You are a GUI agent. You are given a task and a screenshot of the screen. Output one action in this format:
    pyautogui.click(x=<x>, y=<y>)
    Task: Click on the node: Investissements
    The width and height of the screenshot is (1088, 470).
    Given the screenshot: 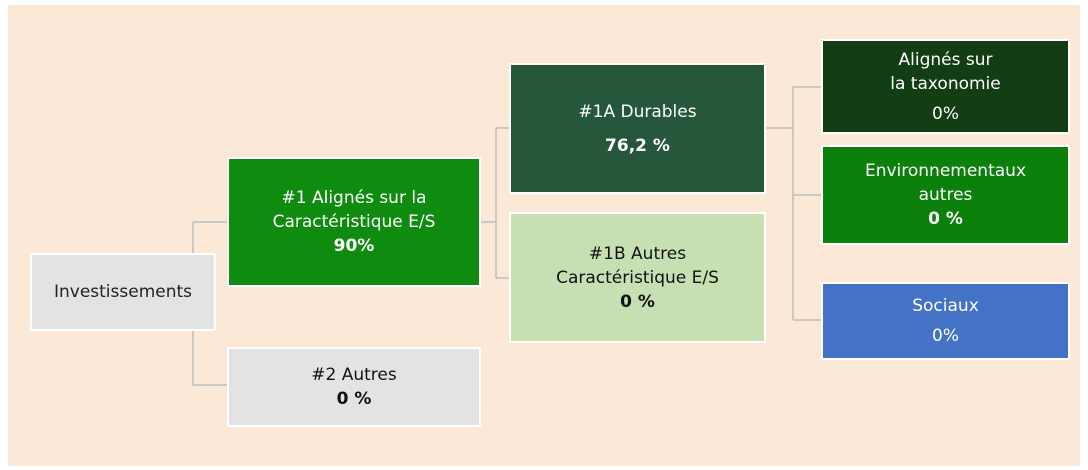 What is the action you would take?
    pyautogui.click(x=123, y=292)
    